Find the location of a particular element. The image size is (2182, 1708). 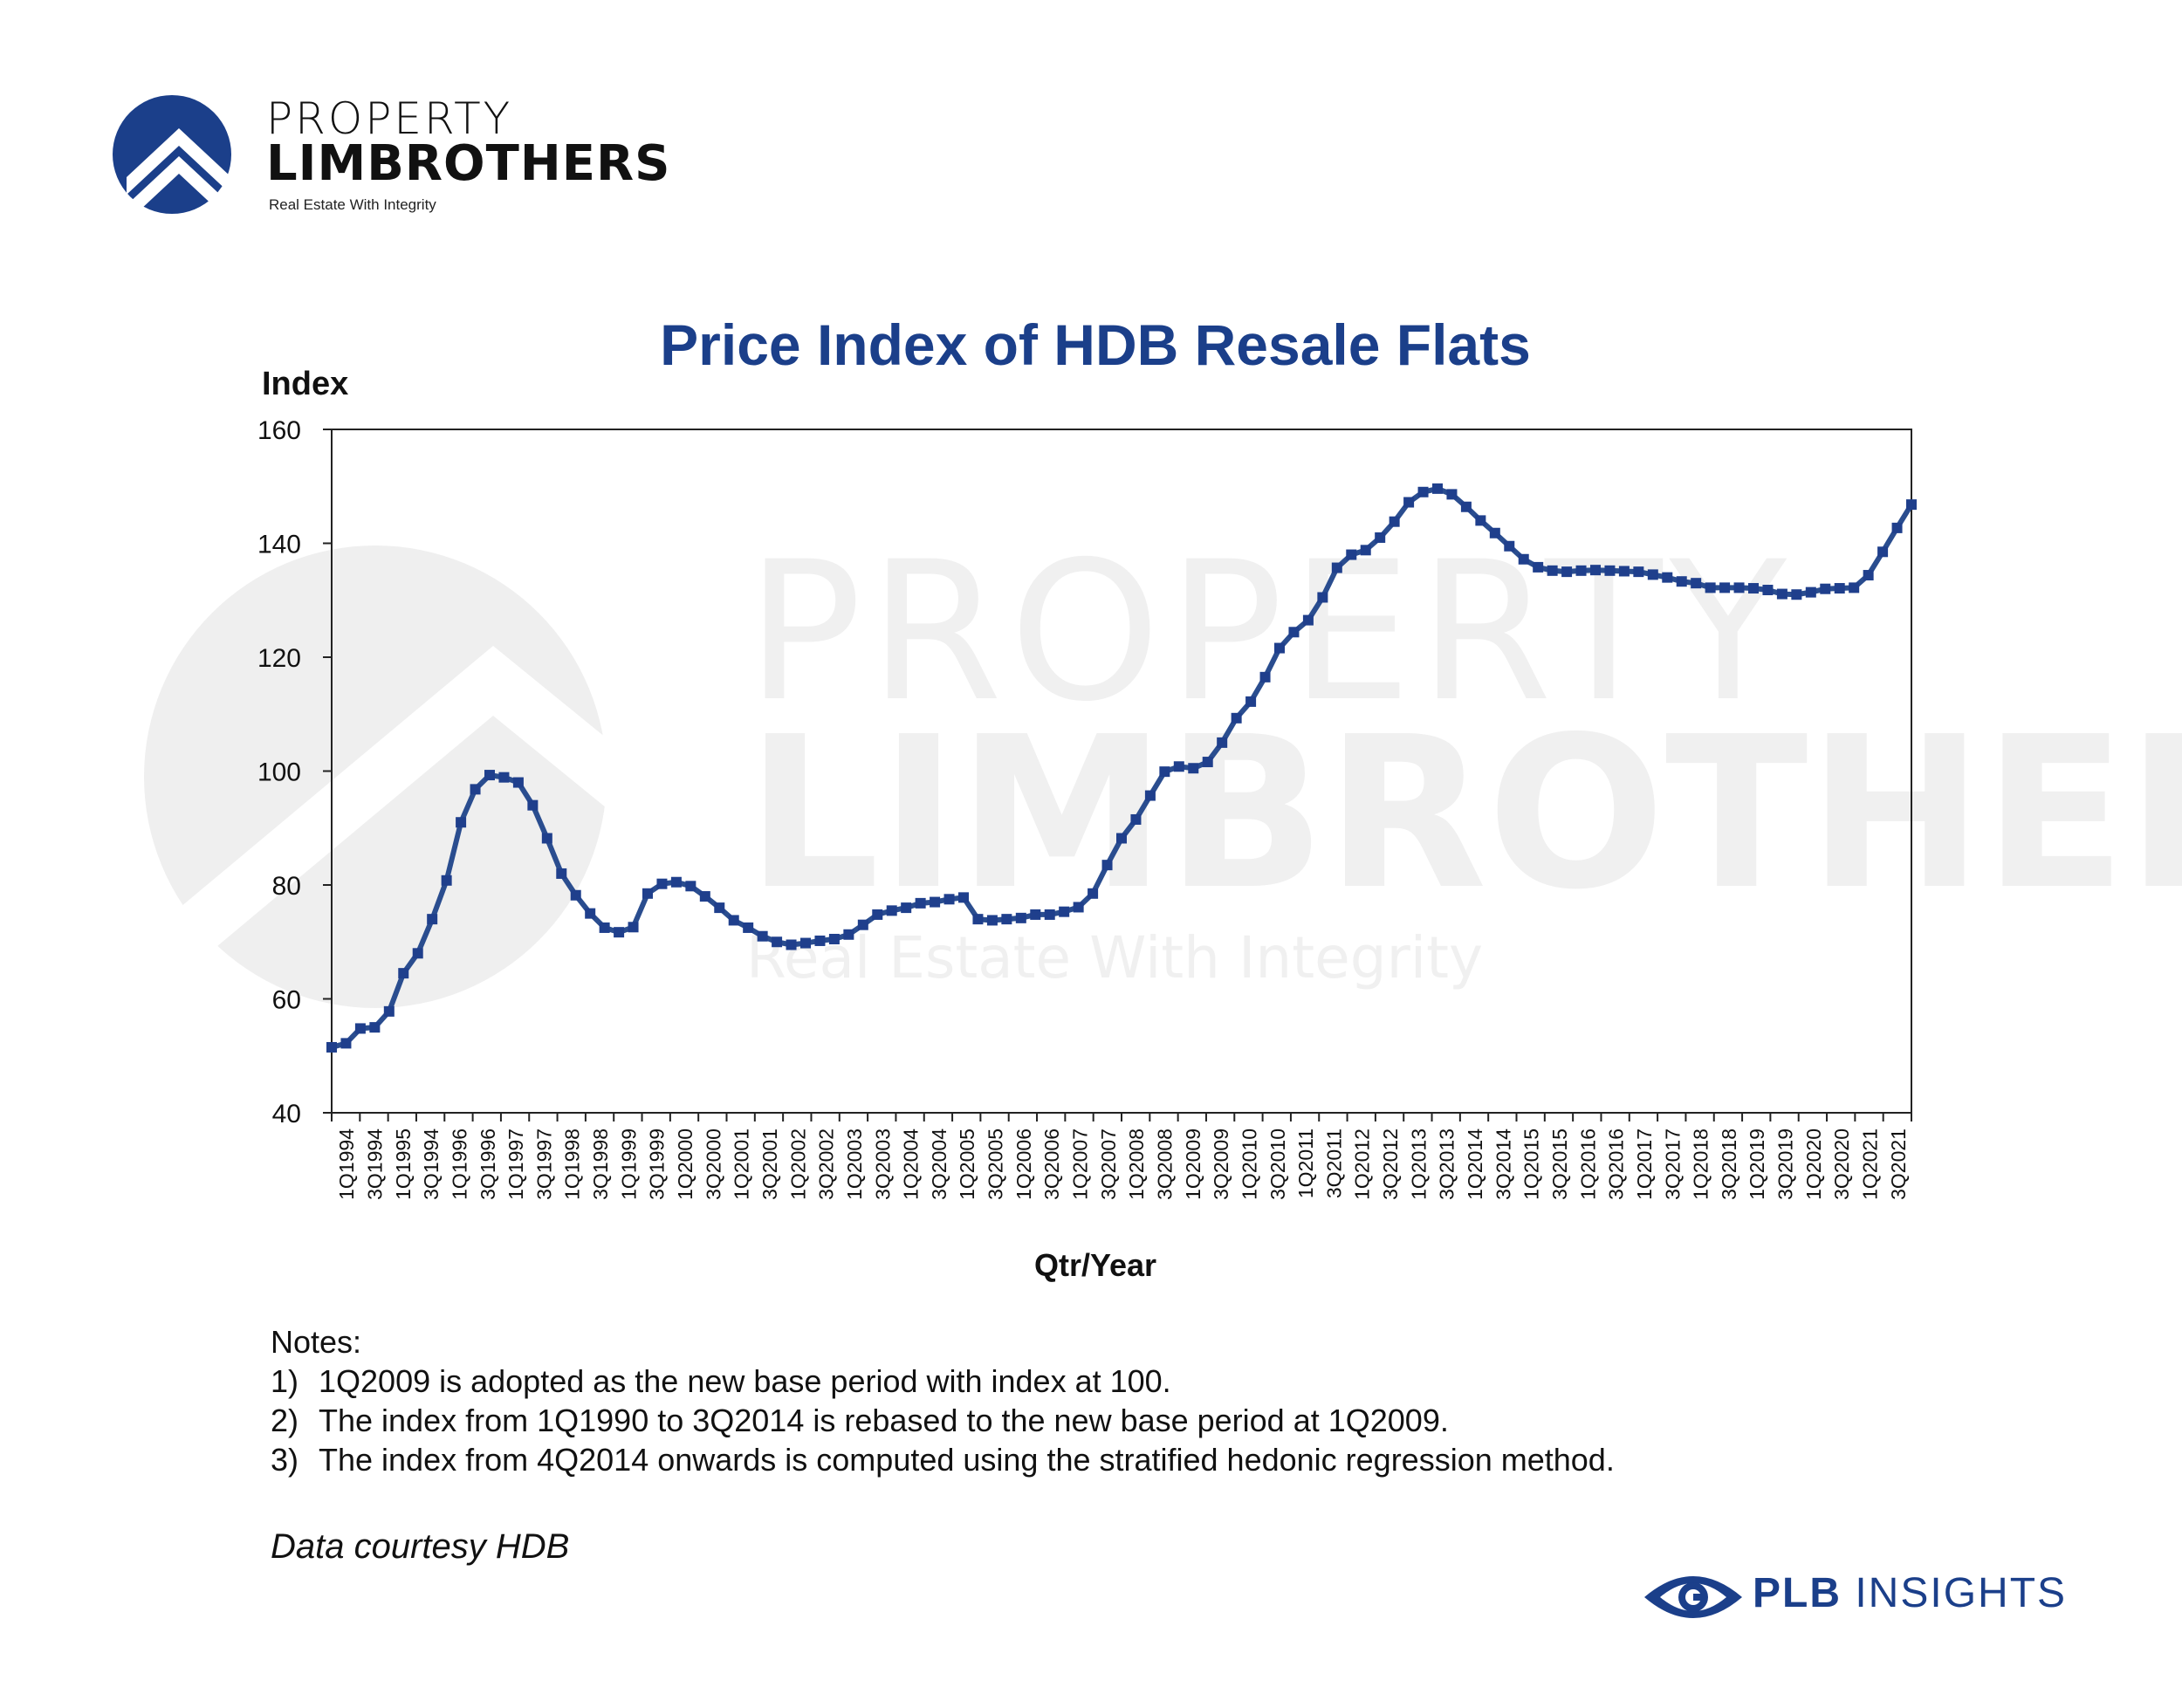

x-tick-label: 3Q2017 is located at coordinates (1673, 1164).